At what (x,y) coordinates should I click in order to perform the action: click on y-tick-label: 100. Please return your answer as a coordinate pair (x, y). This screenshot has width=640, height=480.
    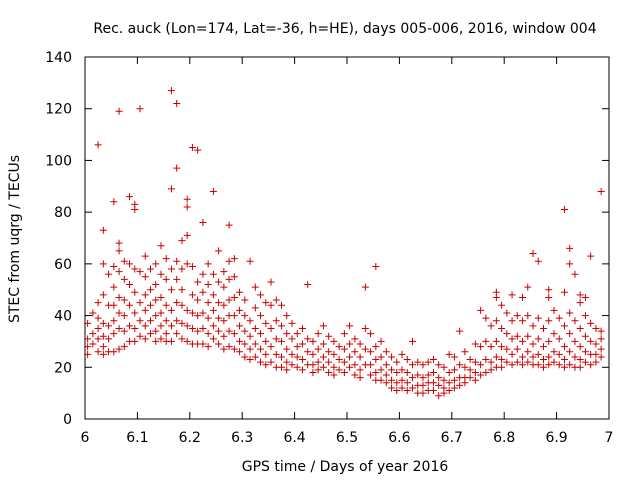
    Looking at the image, I should click on (58, 161).